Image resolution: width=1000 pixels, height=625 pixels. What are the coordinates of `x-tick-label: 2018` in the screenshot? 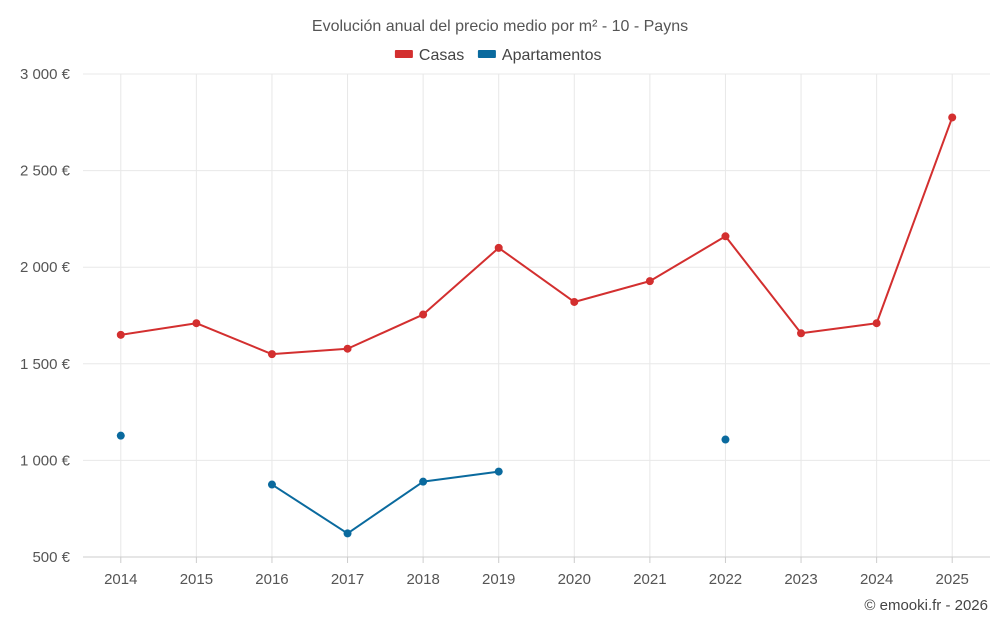 It's located at (422, 579).